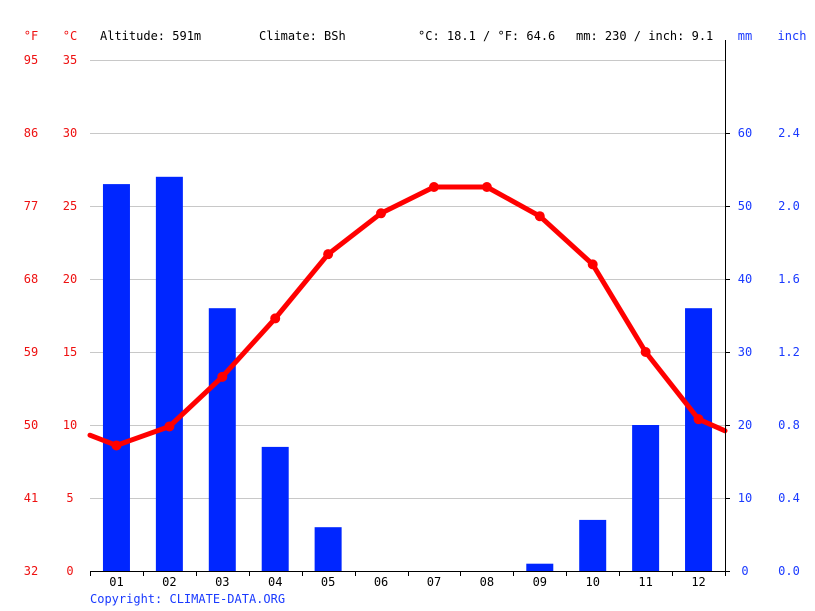  I want to click on inch-tick-label: 1.2, so click(789, 352).